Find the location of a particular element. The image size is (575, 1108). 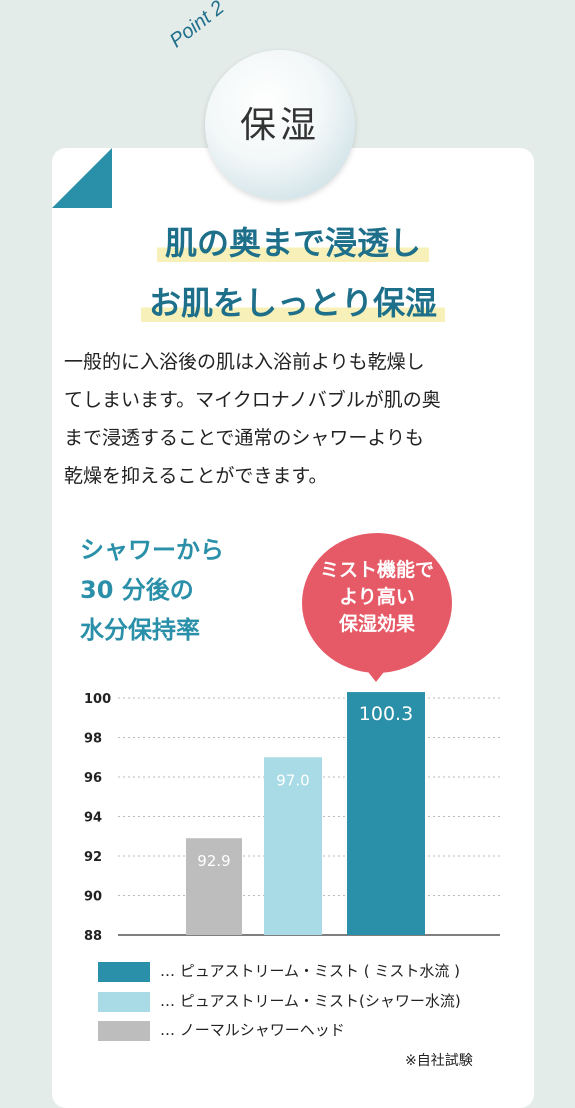

headline-line2: お肌をしっとり保湿 is located at coordinates (293, 301).